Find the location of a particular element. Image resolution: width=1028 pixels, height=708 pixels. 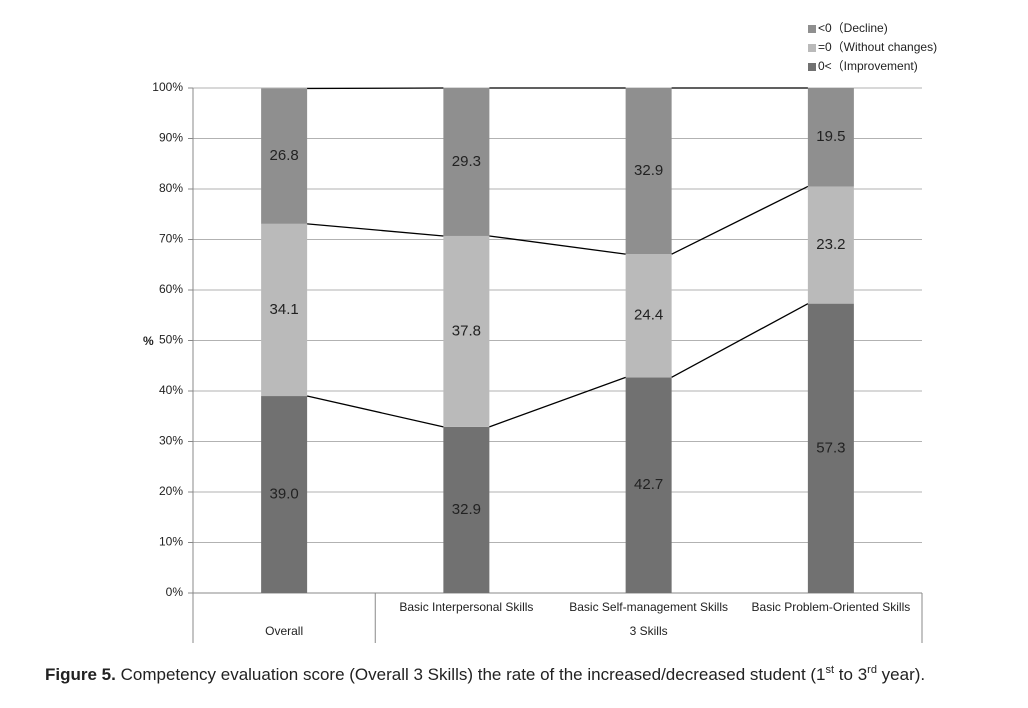

x-tick-label: Basic Interpersonal Skills is located at coordinates (466, 607).